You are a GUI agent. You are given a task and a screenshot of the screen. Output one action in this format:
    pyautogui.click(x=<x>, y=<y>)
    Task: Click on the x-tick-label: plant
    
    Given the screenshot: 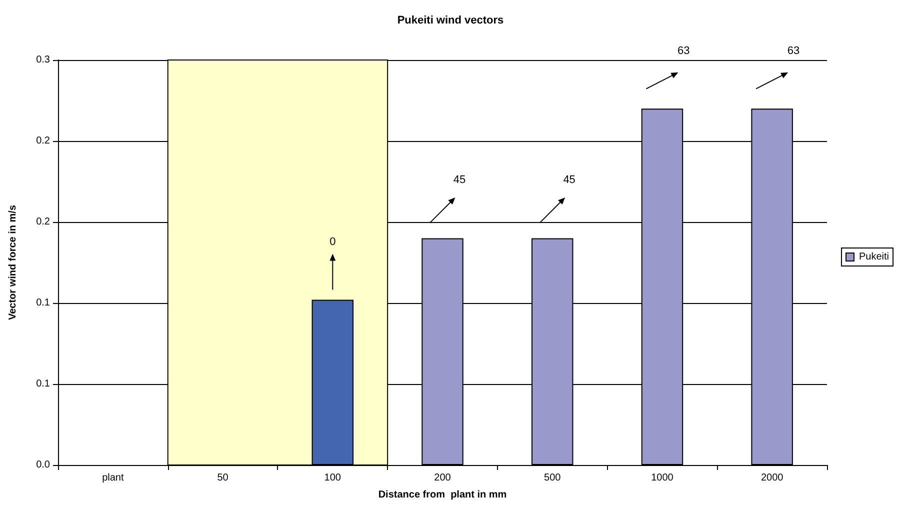 What is the action you would take?
    pyautogui.click(x=113, y=478)
    